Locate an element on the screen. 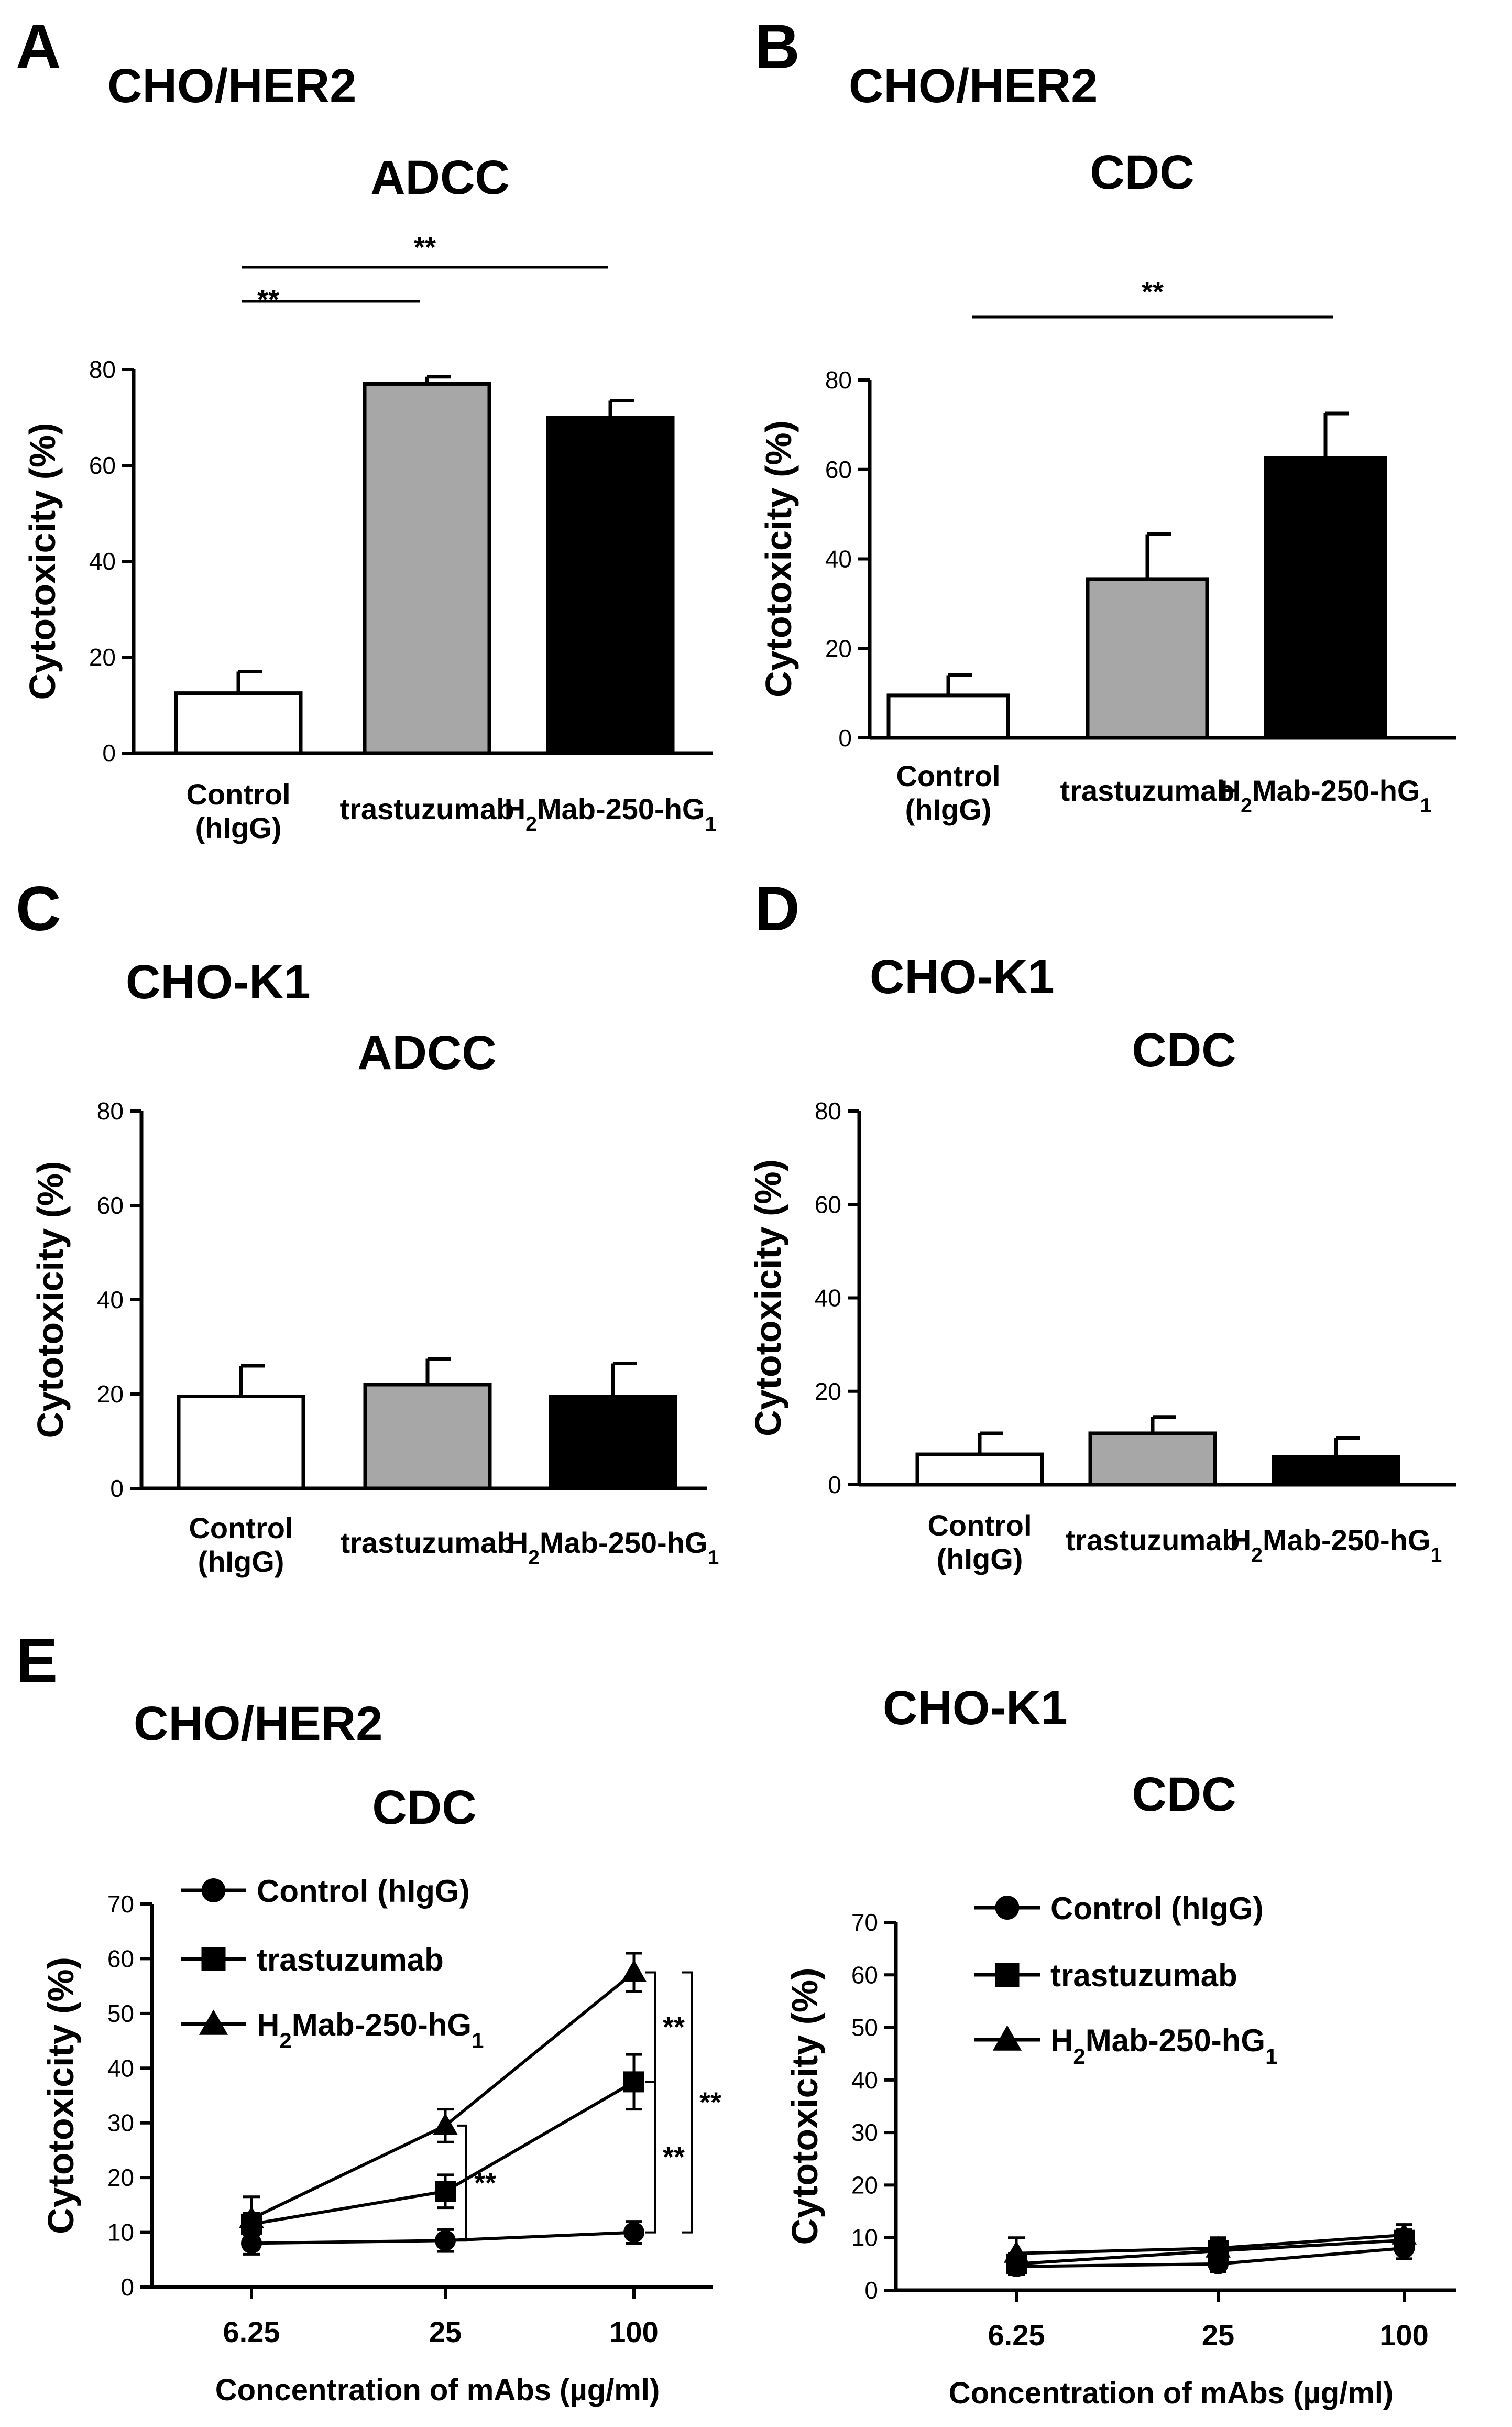 This screenshot has height=2427, width=1512. y-tick-label: 50 is located at coordinates (120, 2013).